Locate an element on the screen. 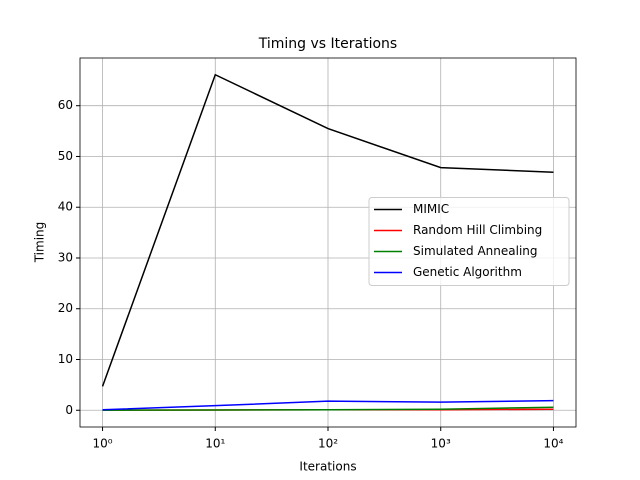 Image resolution: width=640 pixels, height=480 pixels. y-tick-label: 40 is located at coordinates (65, 207).